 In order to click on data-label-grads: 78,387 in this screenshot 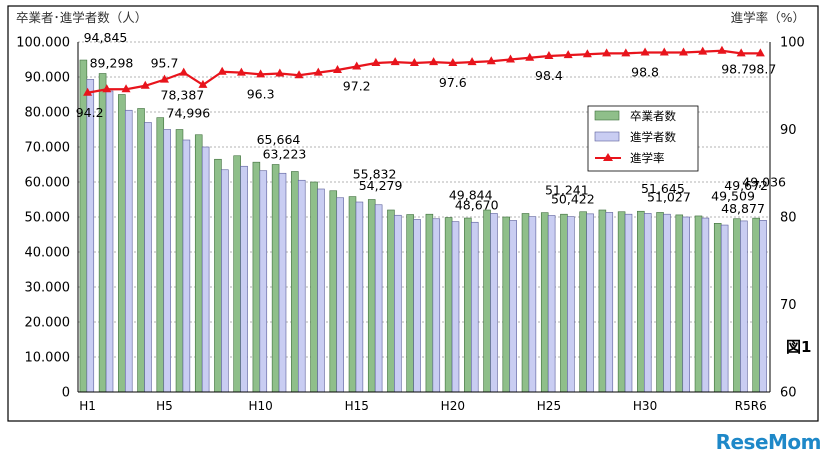, I will do `click(183, 95)`.